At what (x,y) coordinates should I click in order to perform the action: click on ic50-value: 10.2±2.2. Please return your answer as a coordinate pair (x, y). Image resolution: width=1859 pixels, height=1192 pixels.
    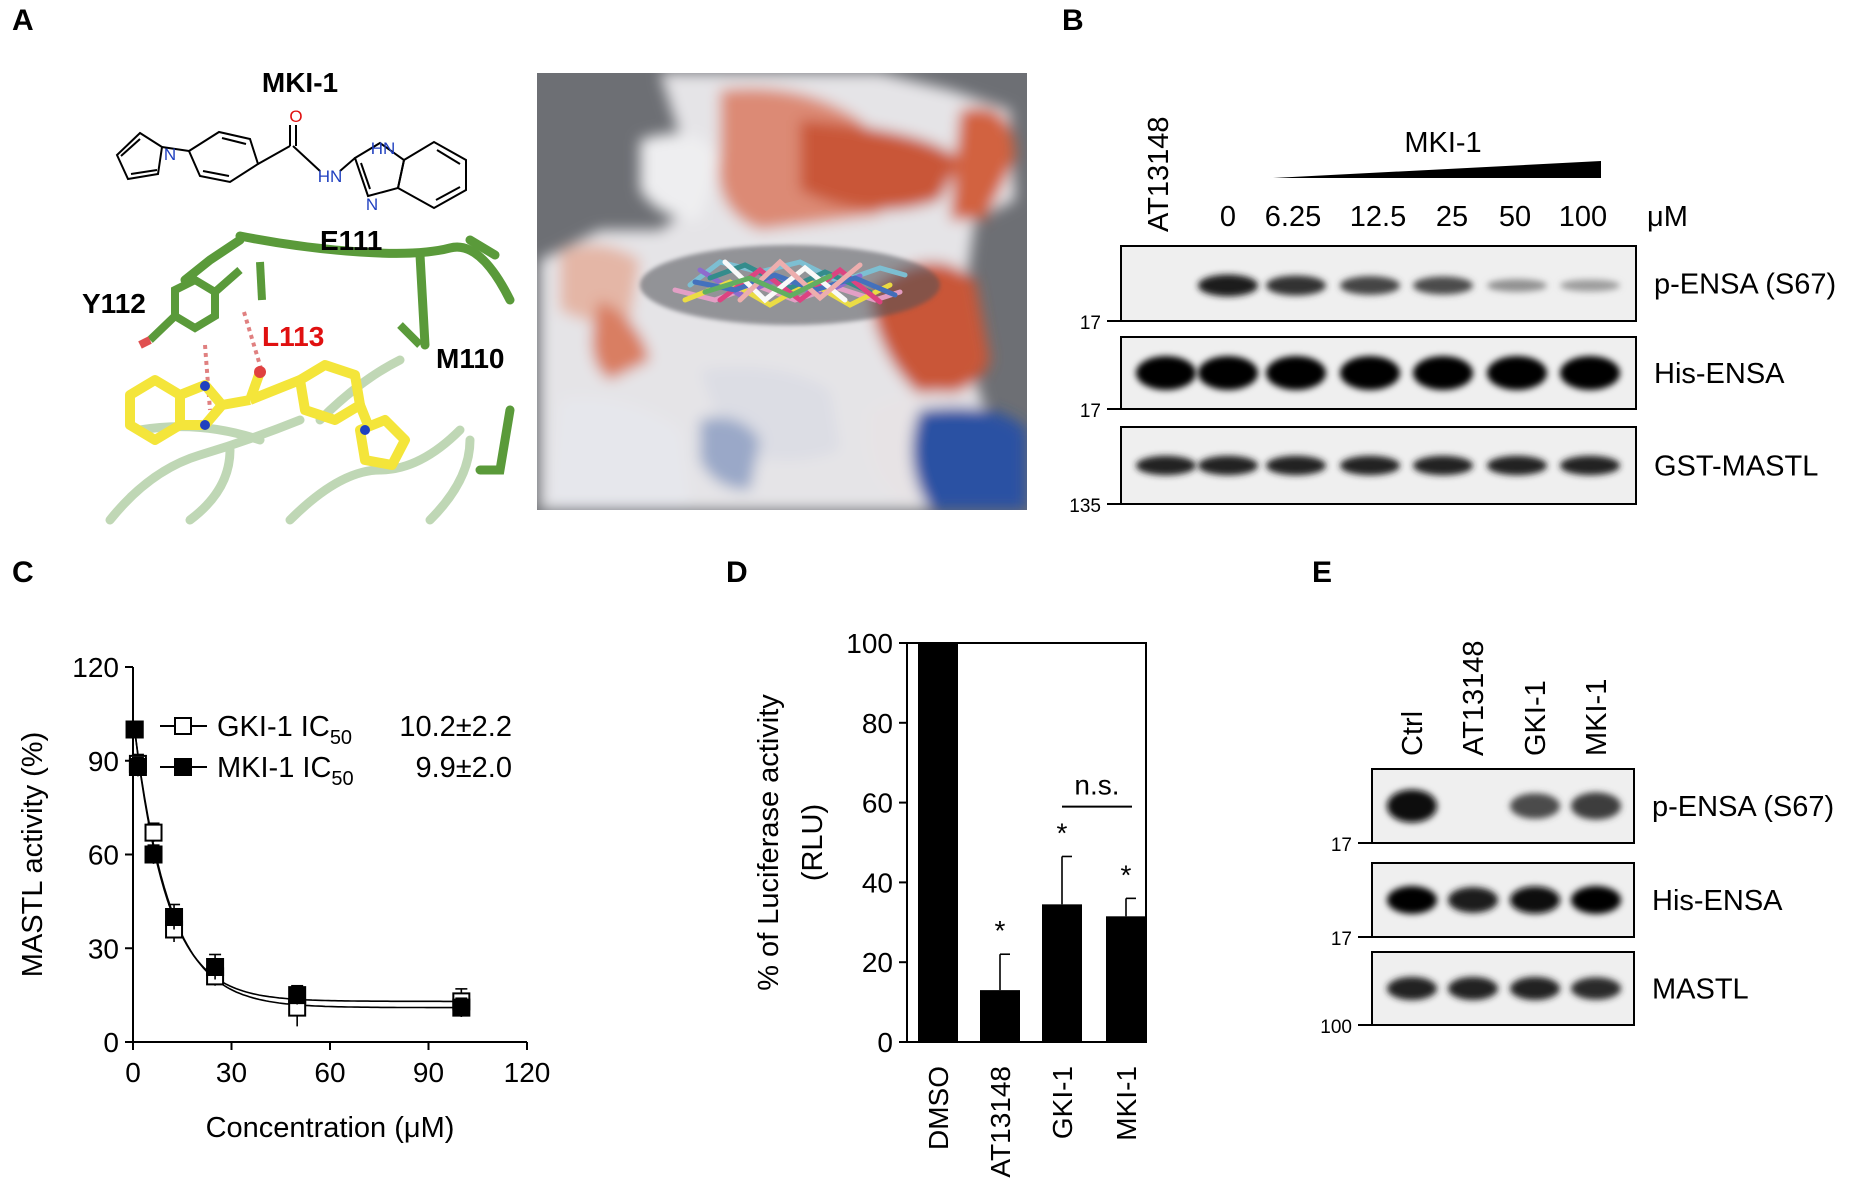
    Looking at the image, I should click on (455, 727).